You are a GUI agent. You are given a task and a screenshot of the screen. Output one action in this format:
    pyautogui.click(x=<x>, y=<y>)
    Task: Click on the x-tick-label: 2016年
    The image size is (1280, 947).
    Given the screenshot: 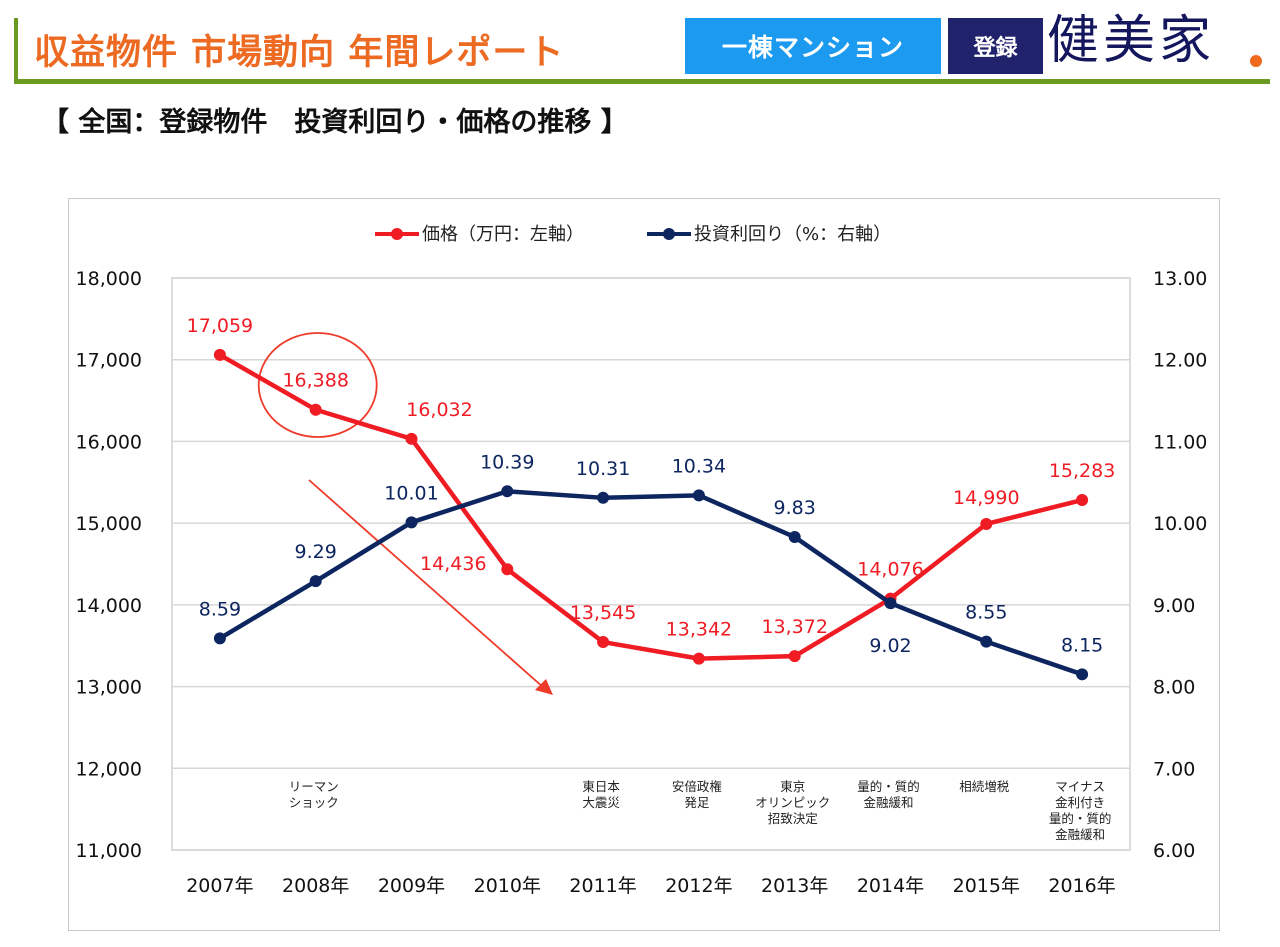 What is the action you would take?
    pyautogui.click(x=1081, y=886)
    